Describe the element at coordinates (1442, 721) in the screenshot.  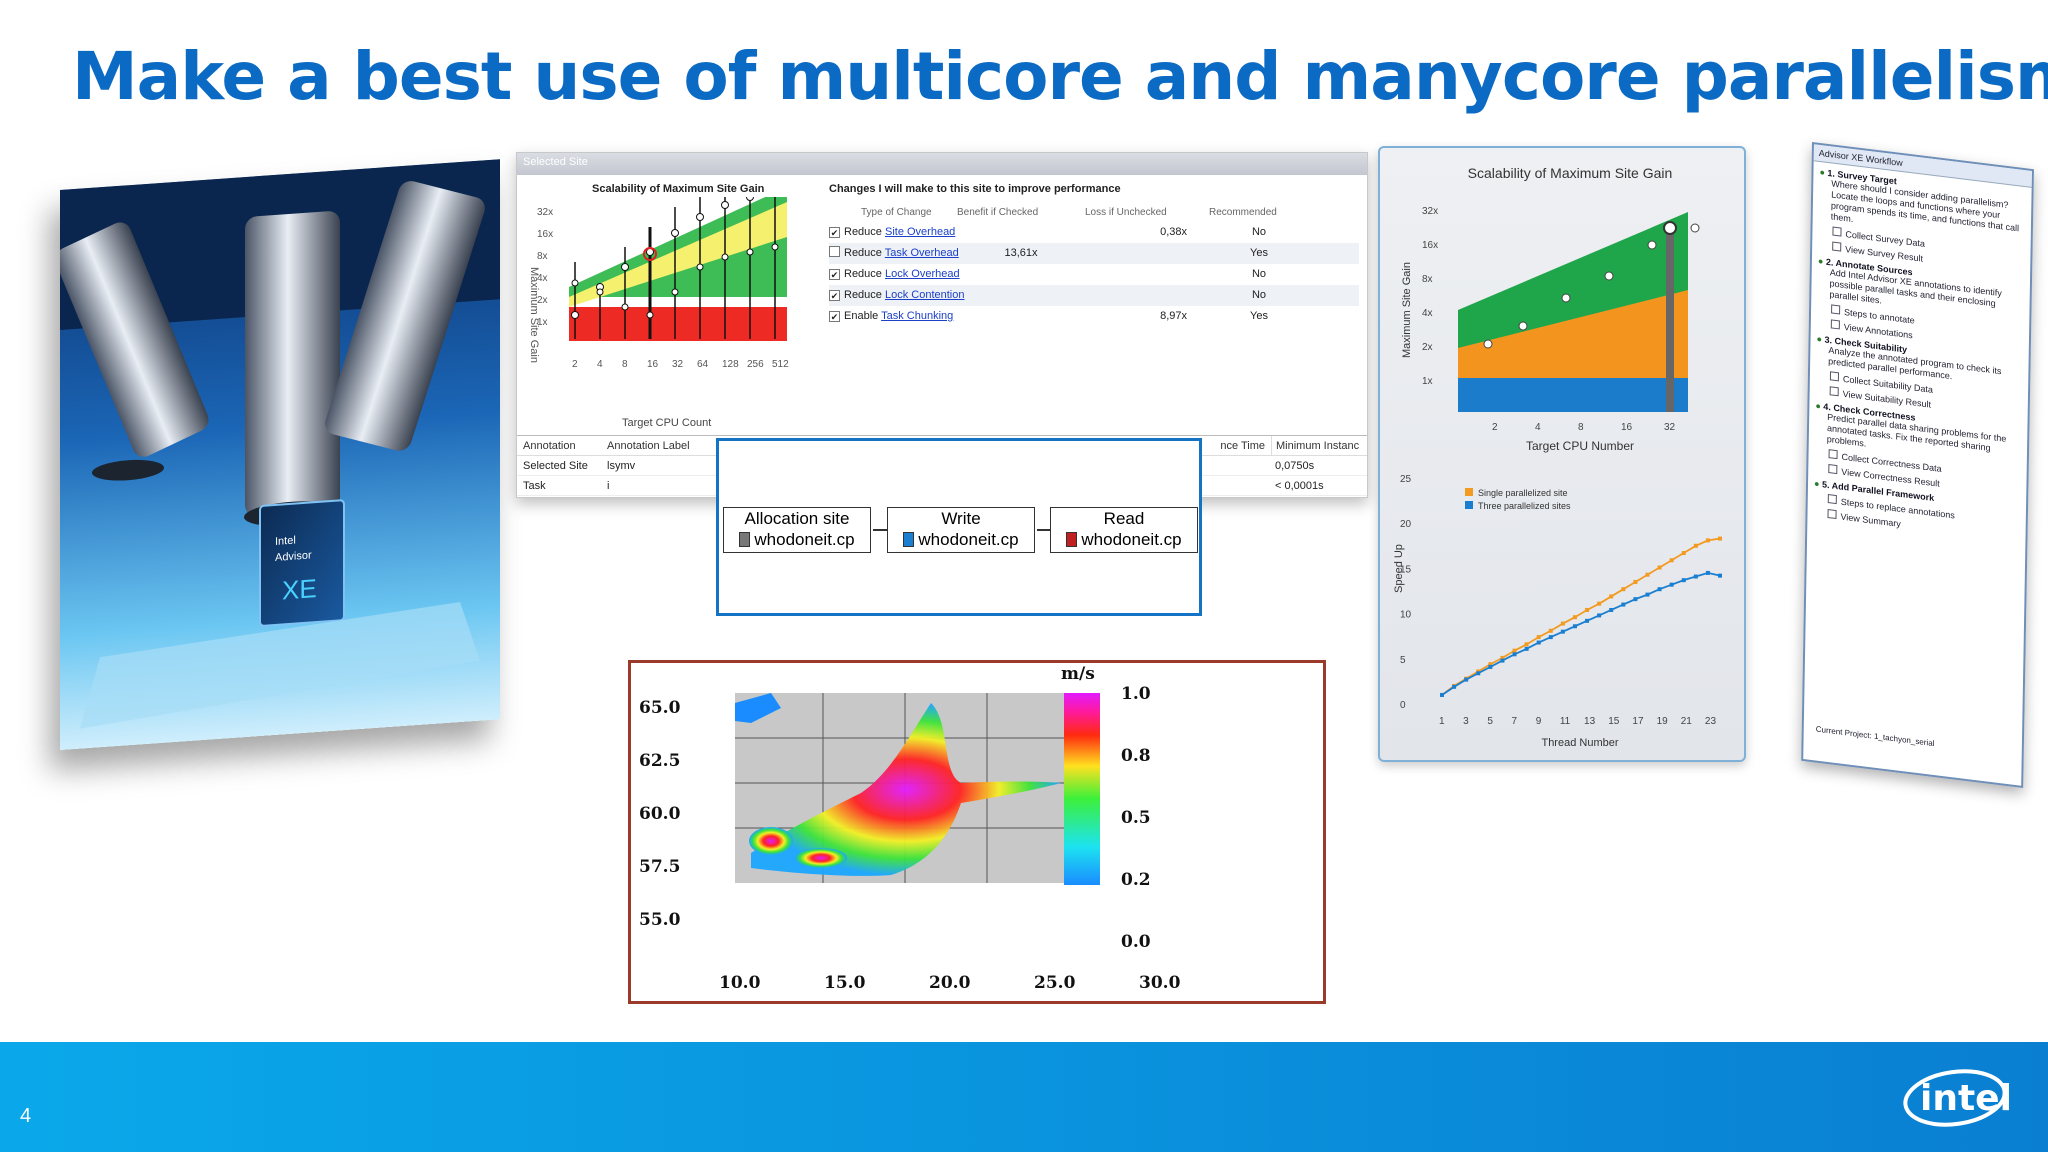
I see `right-bottom-xtick: 1` at that location.